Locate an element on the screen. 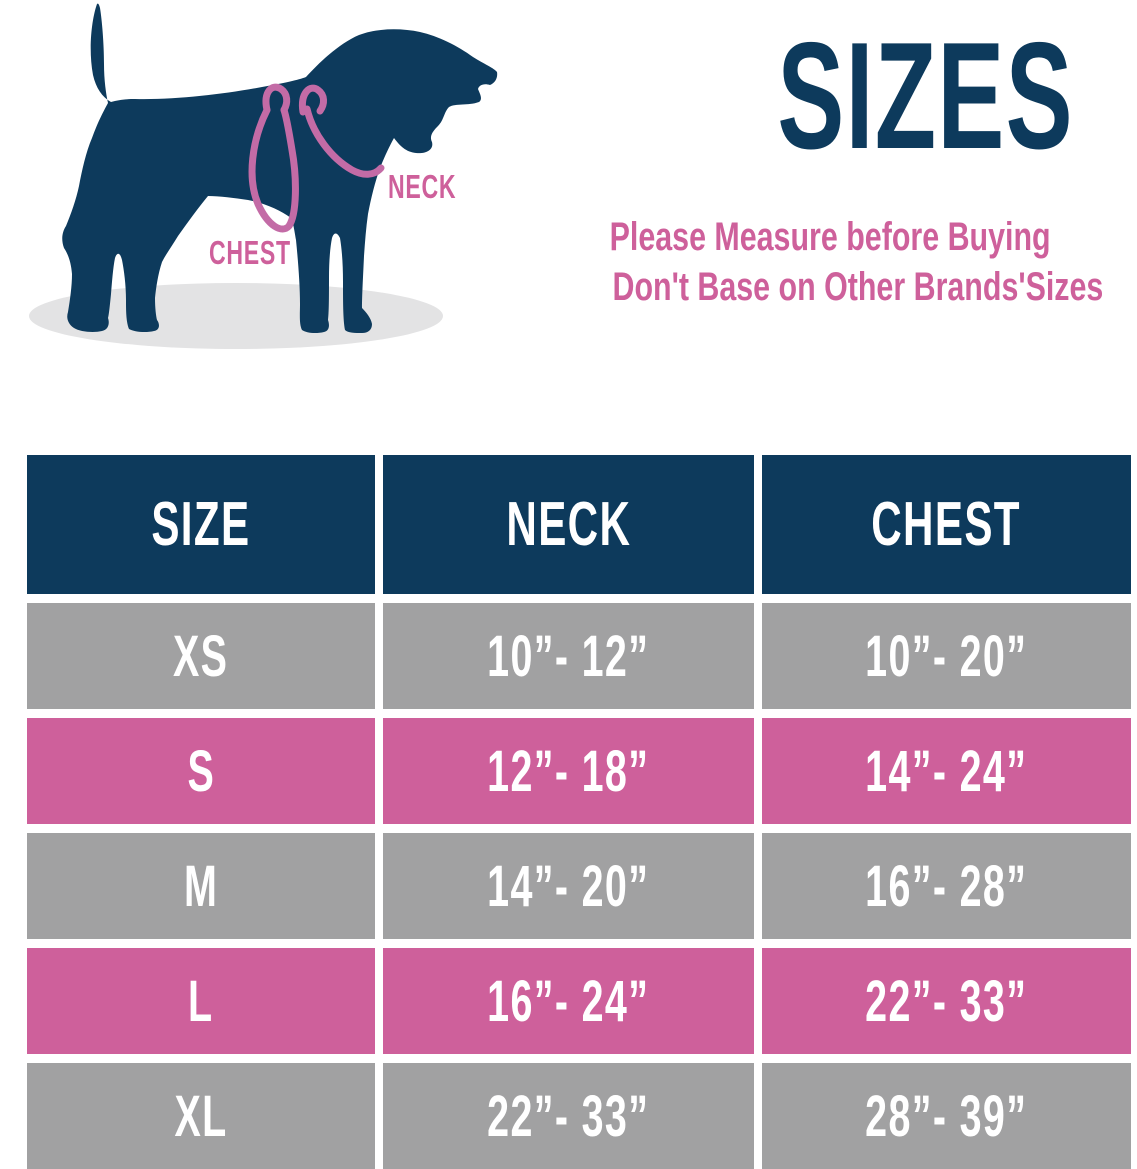  row-l-size-cell: L is located at coordinates (201, 1001).